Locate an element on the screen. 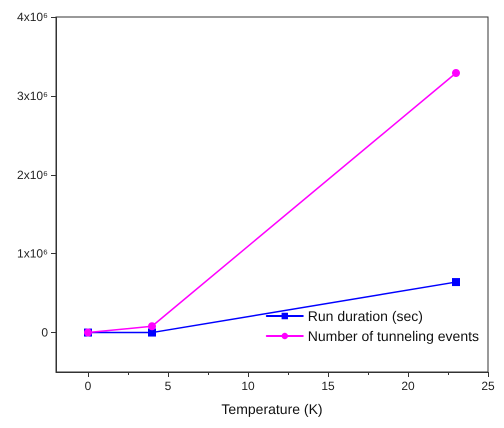  x-tick-label: 0 is located at coordinates (88, 386).